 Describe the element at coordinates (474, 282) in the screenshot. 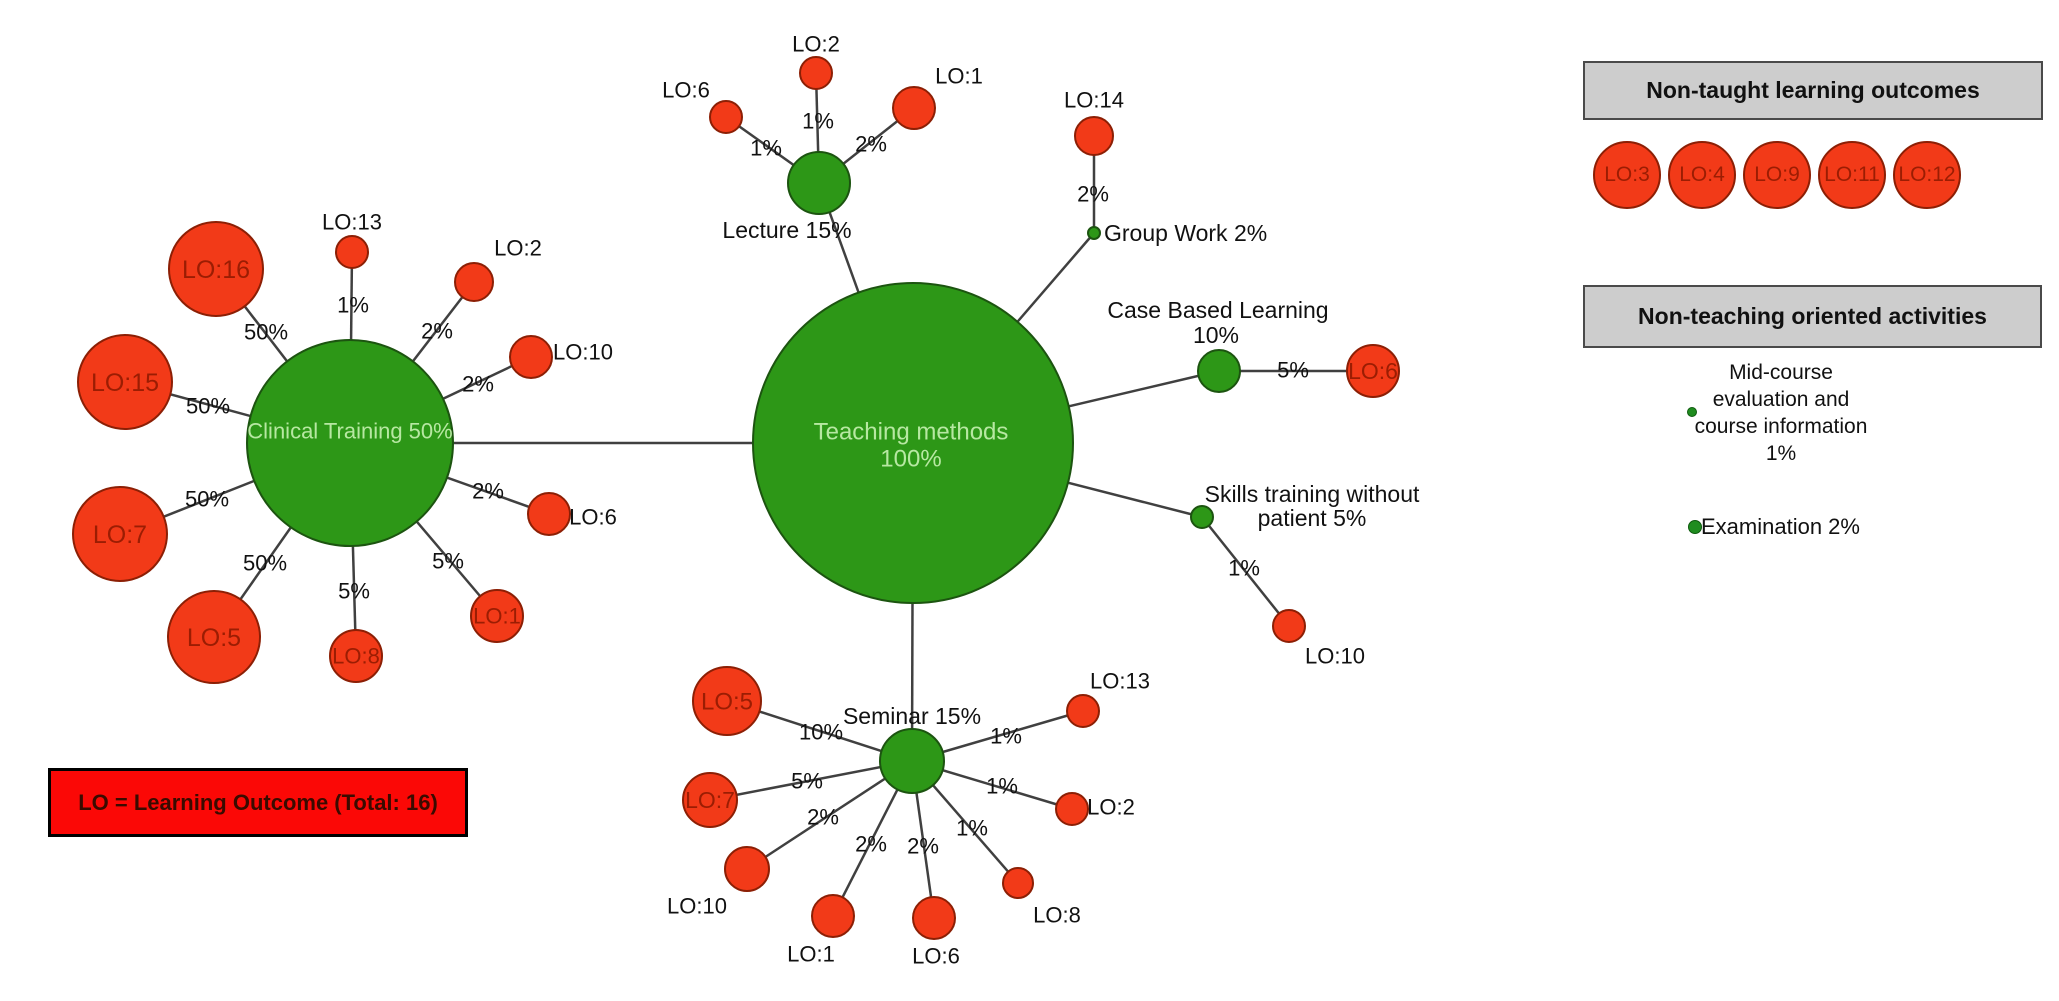

I see `node-clinical-lo2` at that location.